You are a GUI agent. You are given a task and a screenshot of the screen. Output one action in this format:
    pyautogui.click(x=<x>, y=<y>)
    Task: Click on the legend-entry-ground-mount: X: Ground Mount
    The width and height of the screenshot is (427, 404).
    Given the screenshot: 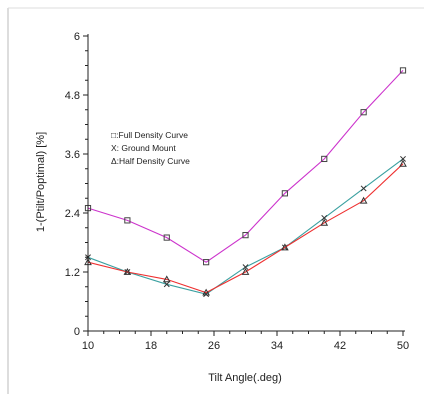 What is the action you would take?
    pyautogui.click(x=143, y=148)
    